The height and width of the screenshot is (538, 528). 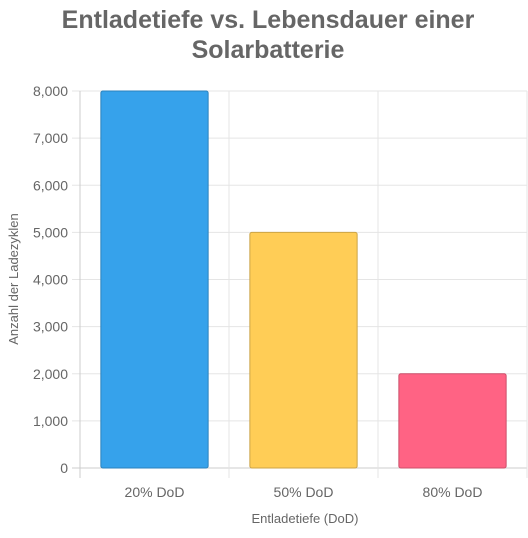 I want to click on y-tick-label: 8,000, so click(x=50, y=91).